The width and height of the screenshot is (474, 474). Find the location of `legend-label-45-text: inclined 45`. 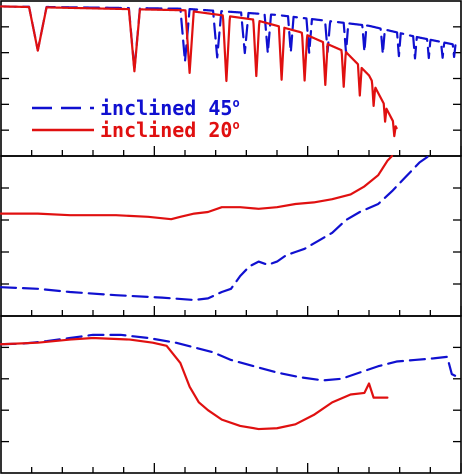

legend-label-45-text: inclined 45 is located at coordinates (166, 108).